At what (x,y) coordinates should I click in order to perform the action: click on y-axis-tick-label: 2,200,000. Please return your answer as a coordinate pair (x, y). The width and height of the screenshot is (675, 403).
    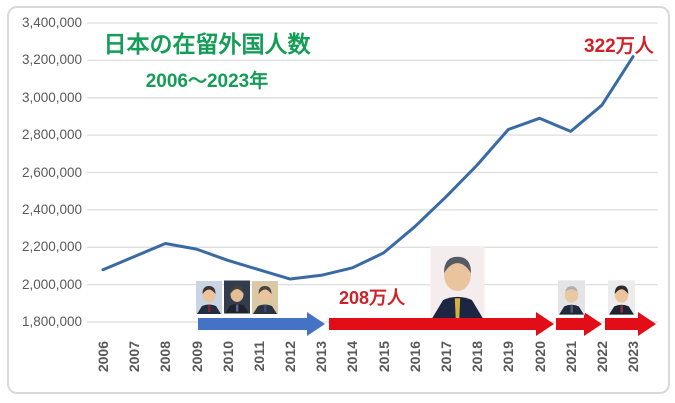
    Looking at the image, I should click on (51, 247).